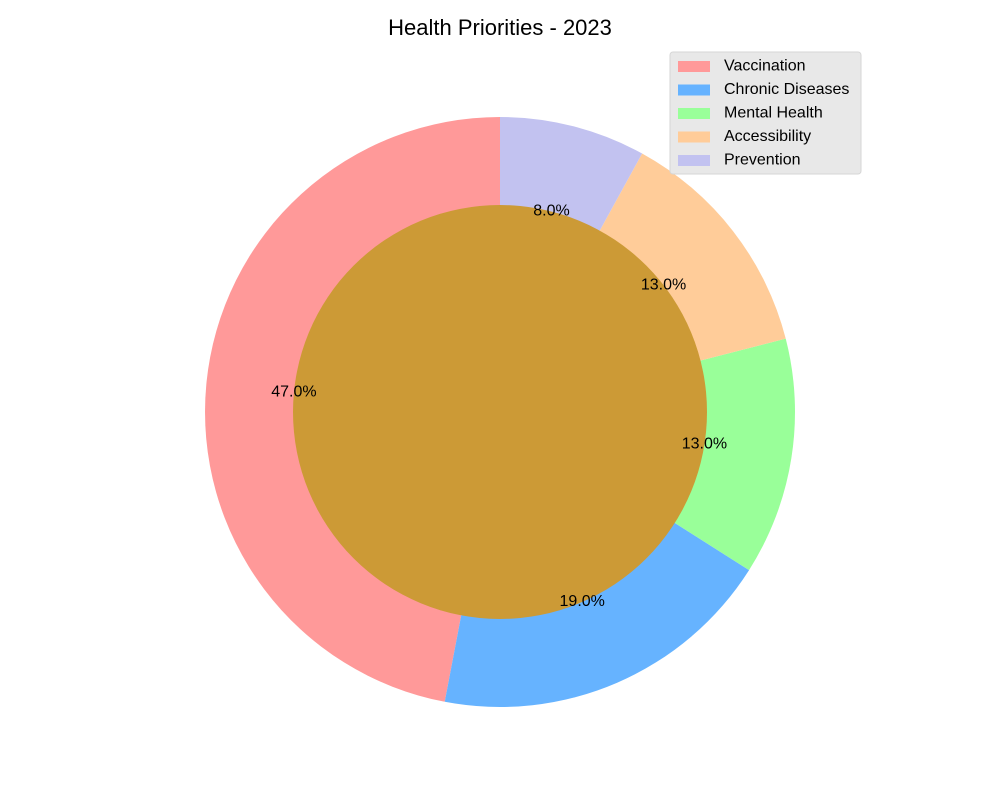 The width and height of the screenshot is (1000, 800). What do you see at coordinates (704, 444) in the screenshot?
I see `slice-label-mental-health: 13.0%` at bounding box center [704, 444].